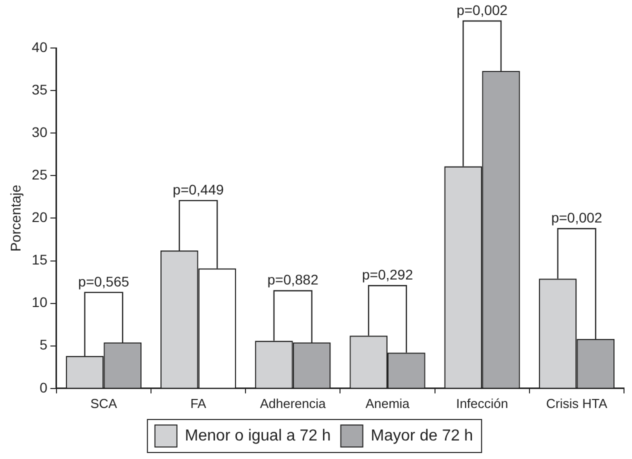 This screenshot has width=632, height=459. What do you see at coordinates (40, 260) in the screenshot?
I see `y-tick-label: 15` at bounding box center [40, 260].